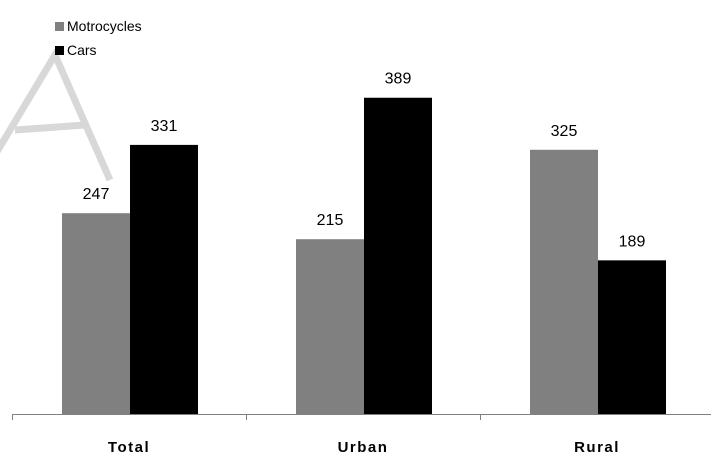 The height and width of the screenshot is (462, 711). Describe the element at coordinates (330, 326) in the screenshot. I see `bar-motrocycles-urban` at that location.